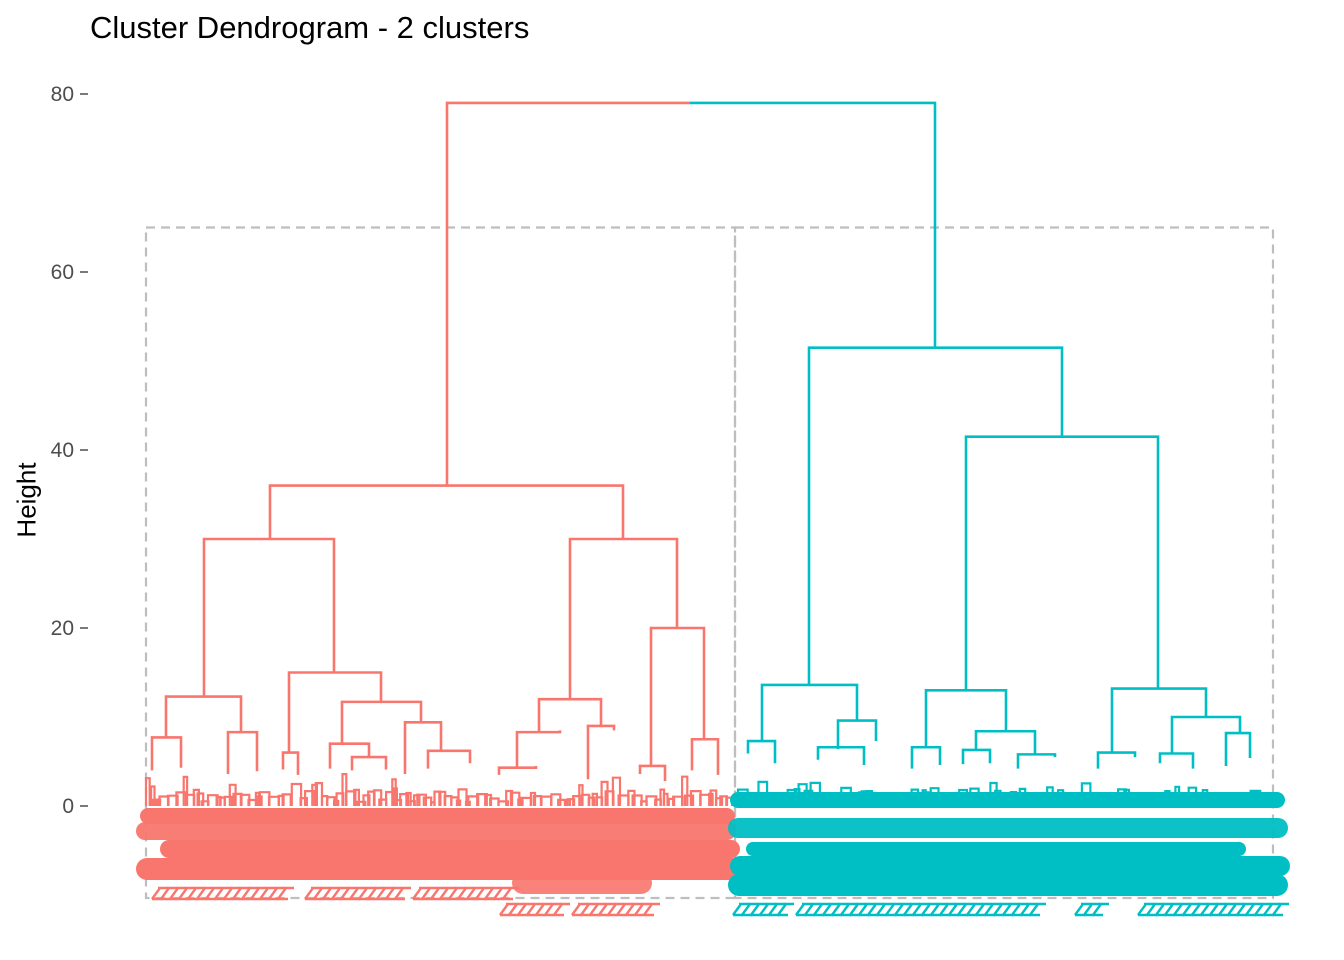 Image resolution: width=1344 pixels, height=960 pixels. Describe the element at coordinates (62, 272) in the screenshot. I see `y-tick-label: 60` at that location.